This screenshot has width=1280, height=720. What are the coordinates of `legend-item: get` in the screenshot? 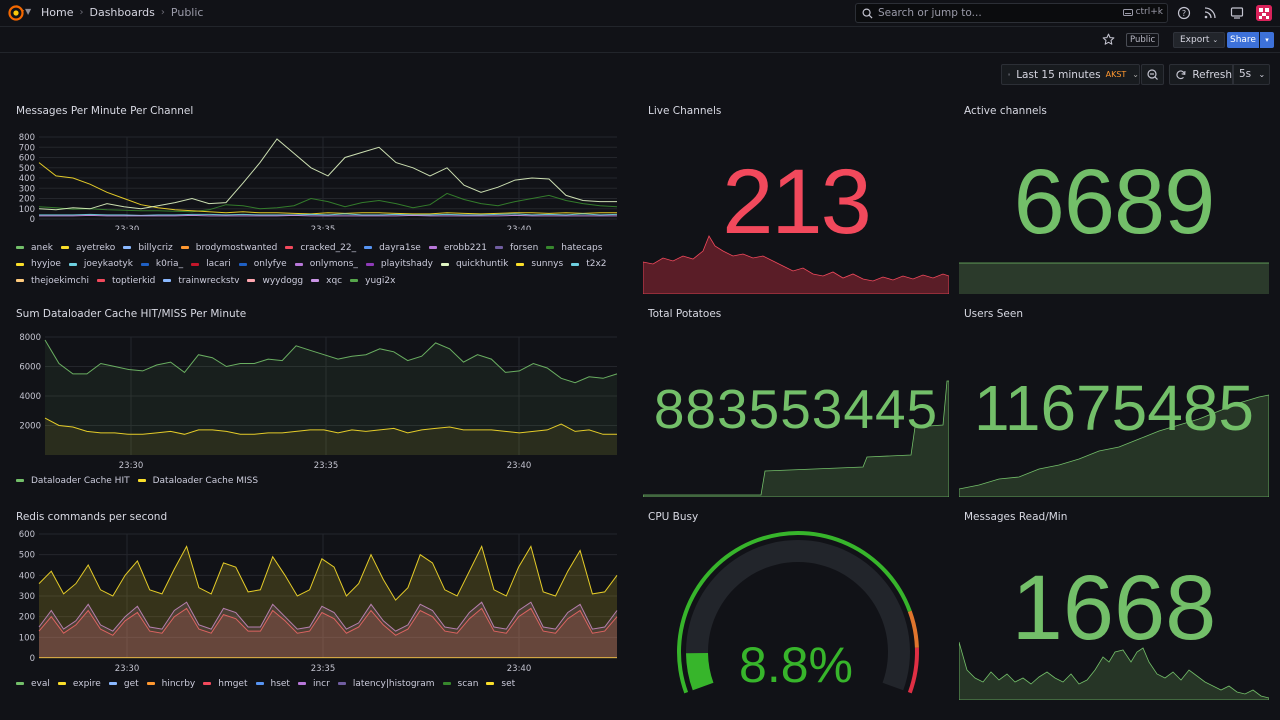 It's located at (123, 684).